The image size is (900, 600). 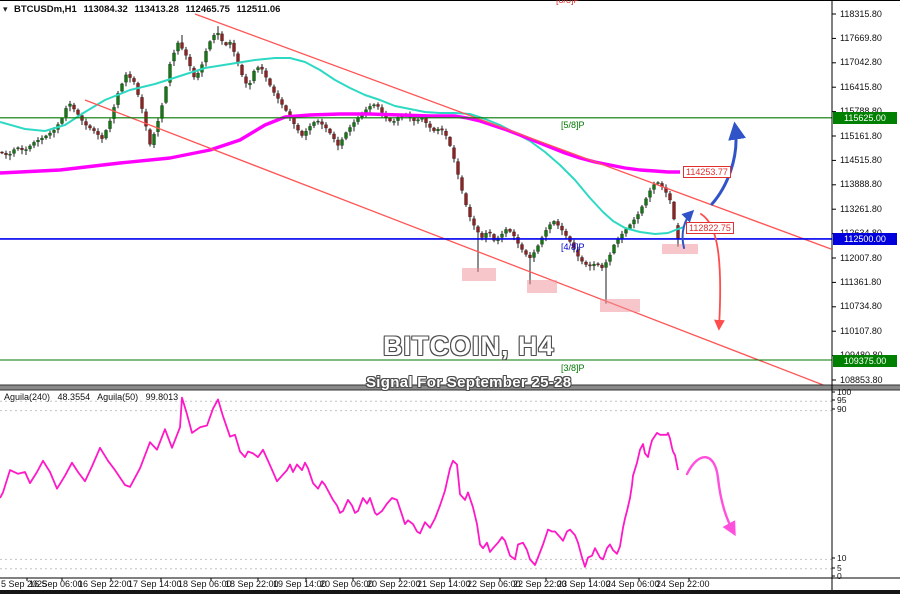 I want to click on price-axis-label: 116415.80, so click(x=861, y=86).